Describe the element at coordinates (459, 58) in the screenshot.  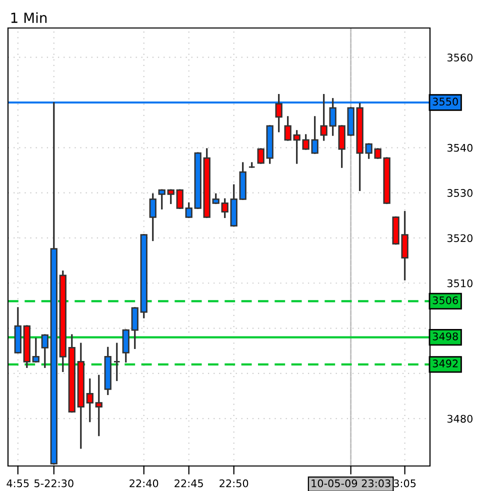
I see `y-tick-label: 3560` at that location.